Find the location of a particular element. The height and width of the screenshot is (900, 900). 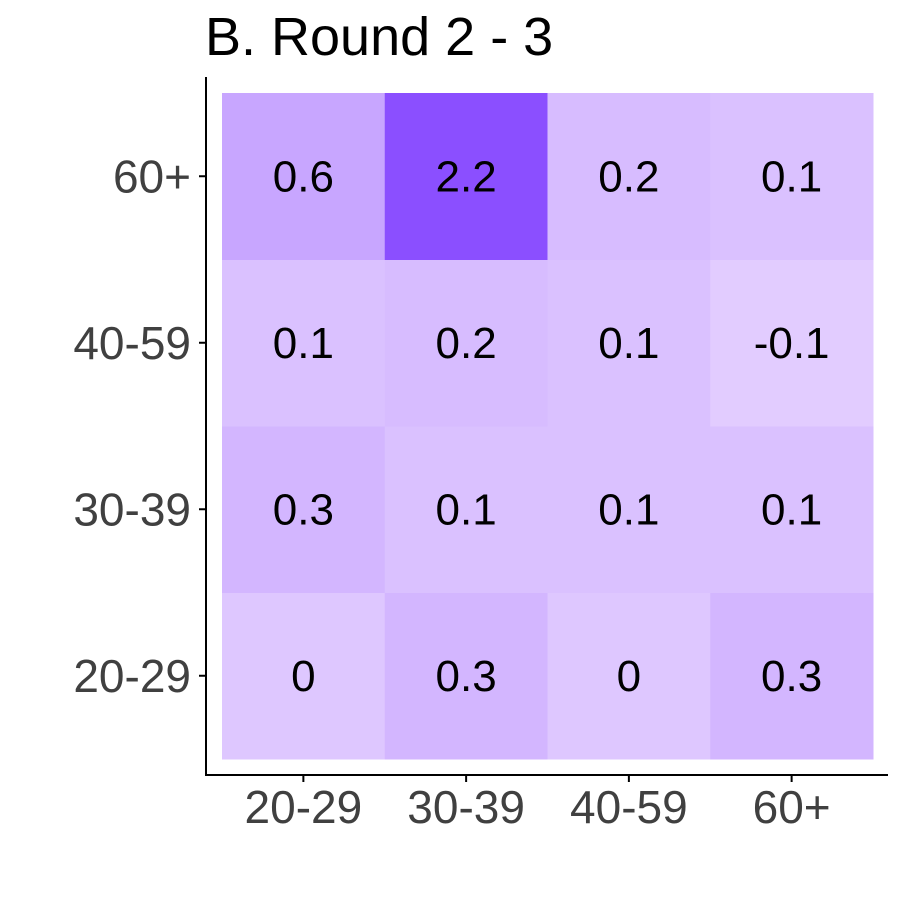

cell-value-label-x-40-59-y-20-29: 0 is located at coordinates (629, 676).